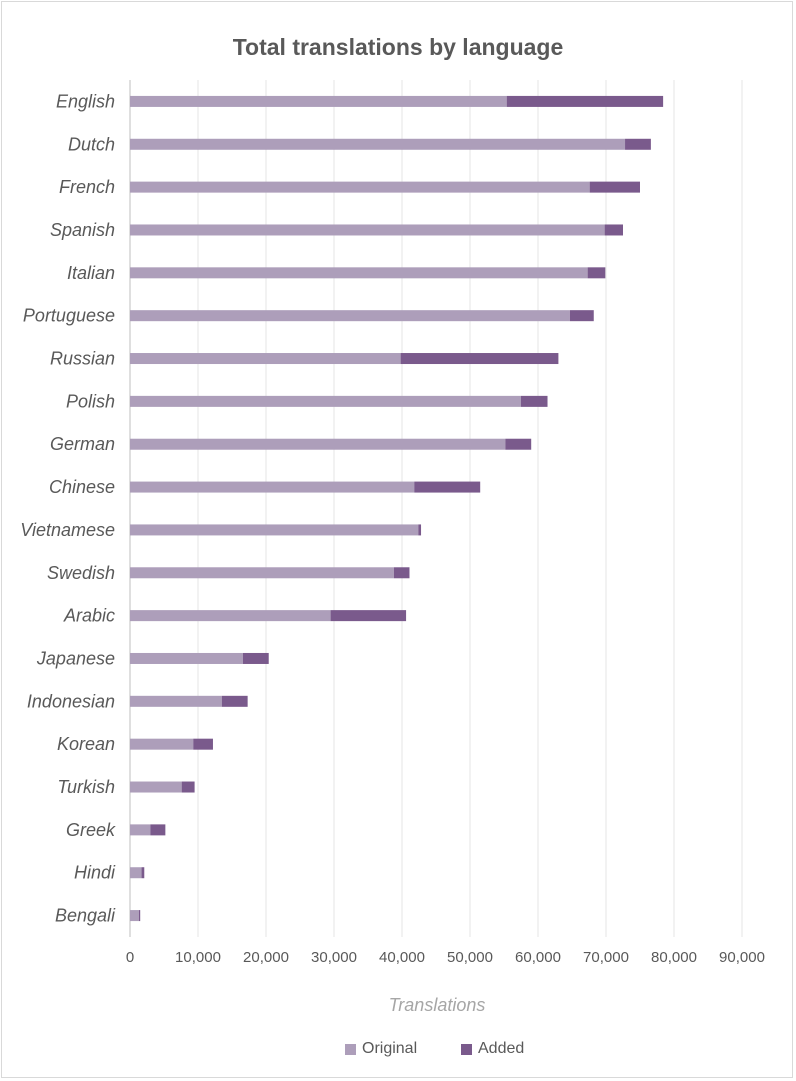  Describe the element at coordinates (265, 359) in the screenshot. I see `bar-original-russian` at that location.